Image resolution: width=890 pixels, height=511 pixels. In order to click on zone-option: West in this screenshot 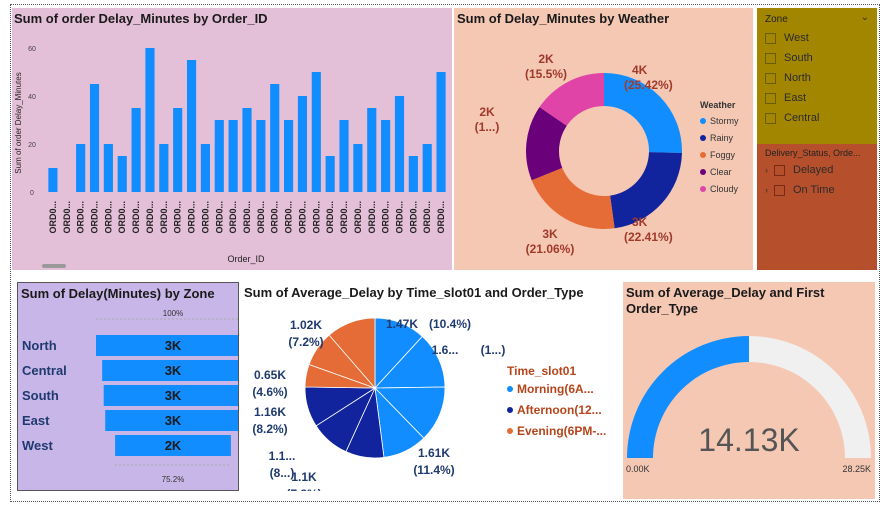, I will do `click(787, 38)`.